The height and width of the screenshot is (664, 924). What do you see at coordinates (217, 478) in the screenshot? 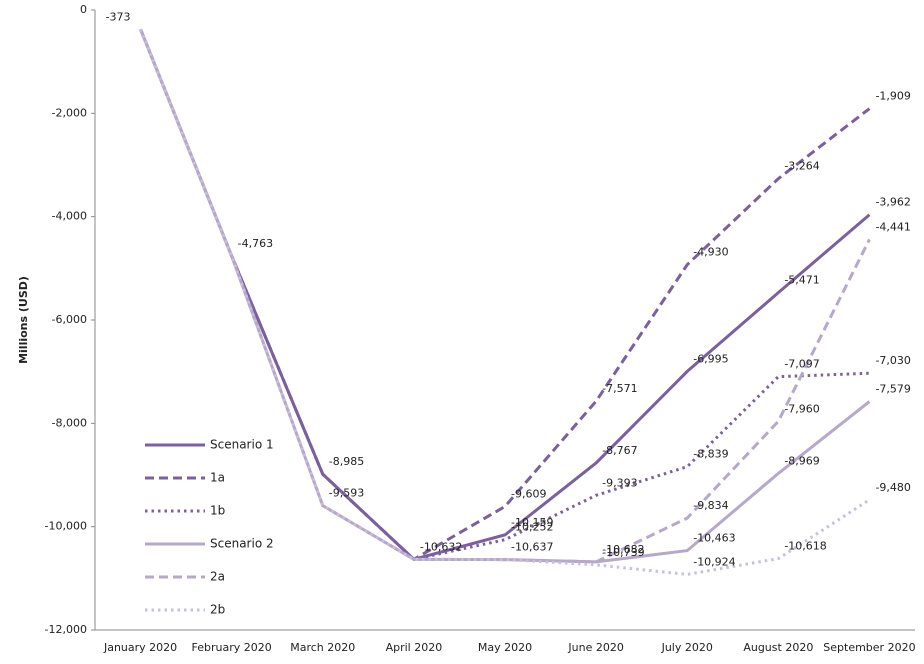
I see `legend-label: 1a` at bounding box center [217, 478].